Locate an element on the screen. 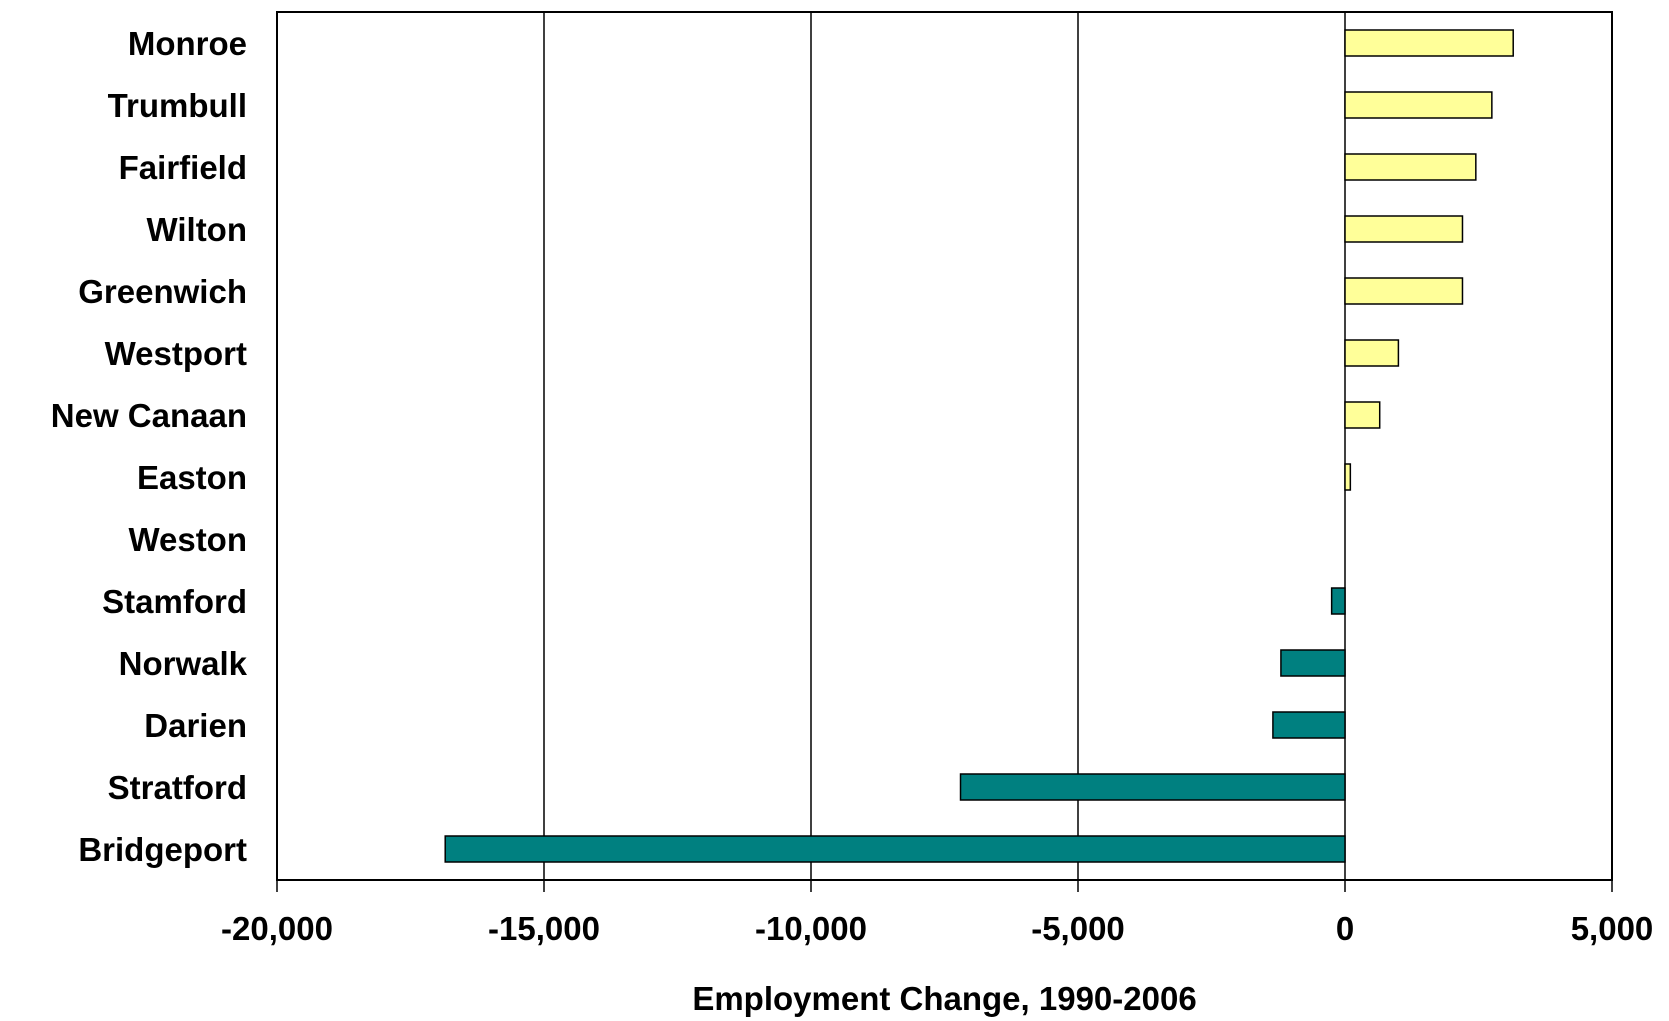 Image resolution: width=1669 pixels, height=1021 pixels. x-axis-title: Employment Change, 1990-2006 is located at coordinates (944, 998).